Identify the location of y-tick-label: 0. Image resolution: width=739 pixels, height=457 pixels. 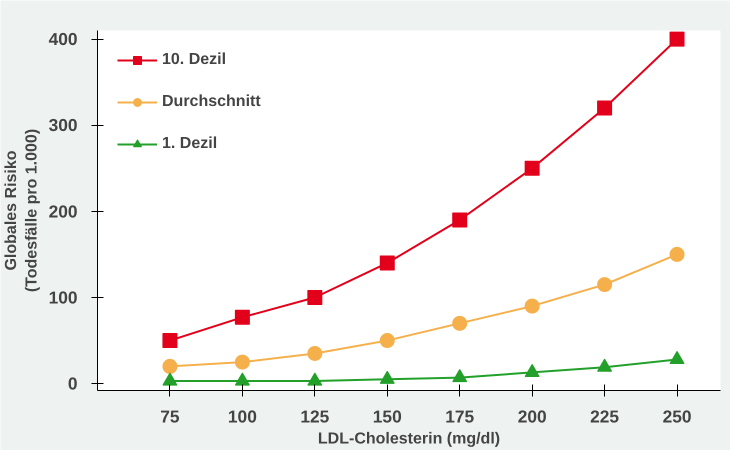
(73, 384).